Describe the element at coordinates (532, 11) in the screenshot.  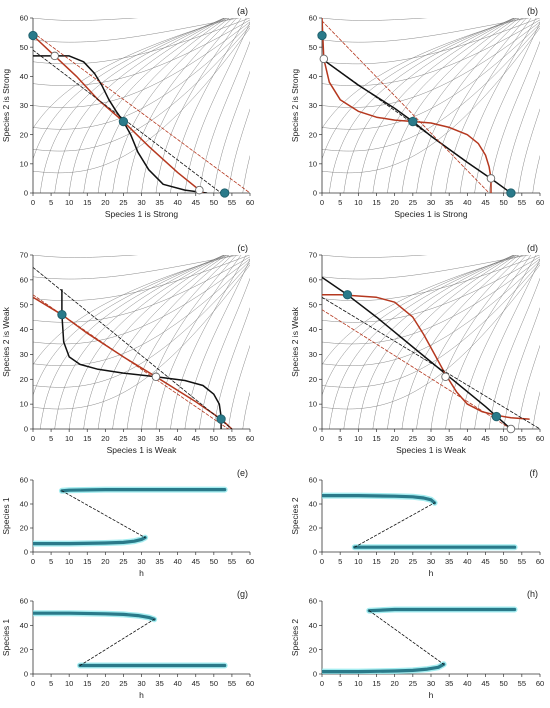
I see `panel-label: (b)` at that location.